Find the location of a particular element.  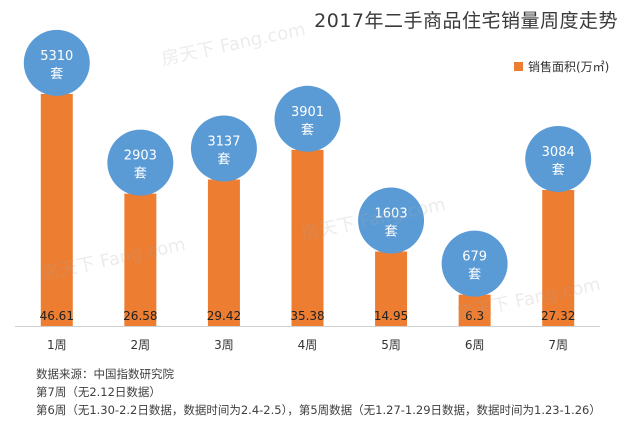

count-value-label: 2903 is located at coordinates (140, 156).